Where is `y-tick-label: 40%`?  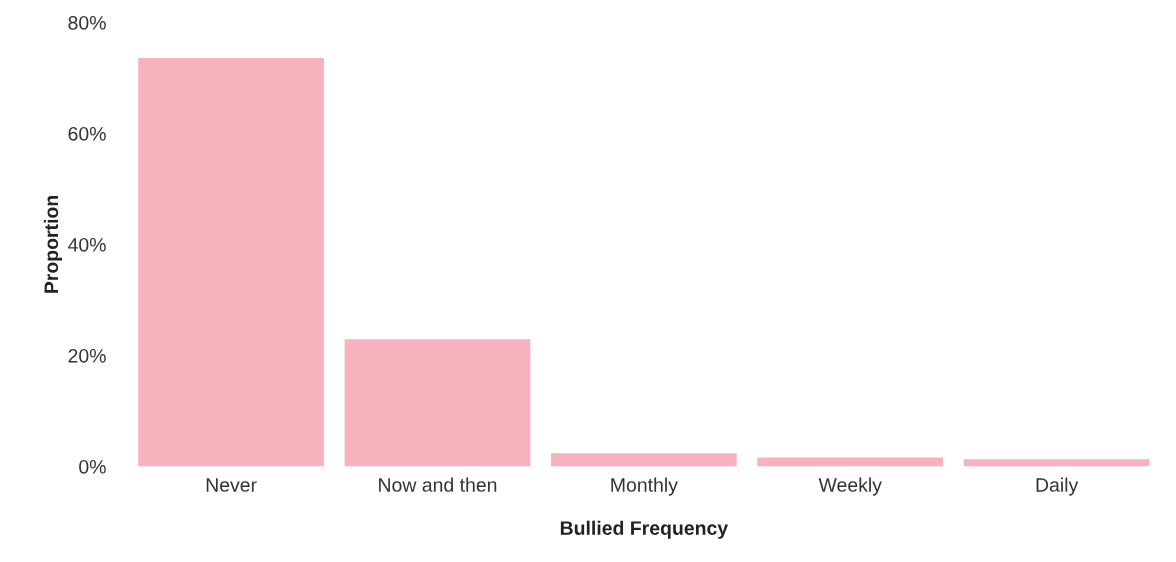
y-tick-label: 40% is located at coordinates (87, 244).